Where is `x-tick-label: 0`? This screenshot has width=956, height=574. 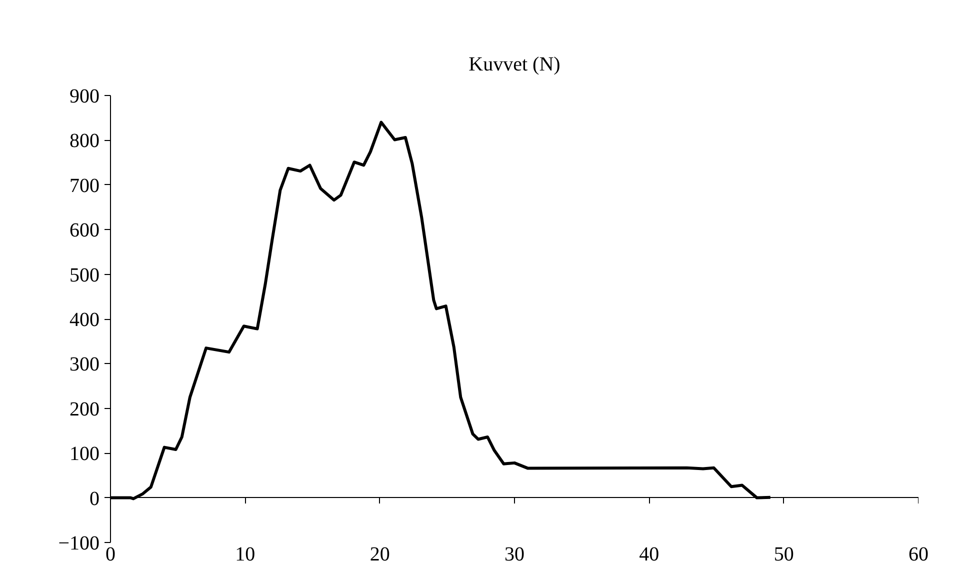
x-tick-label: 0 is located at coordinates (111, 555).